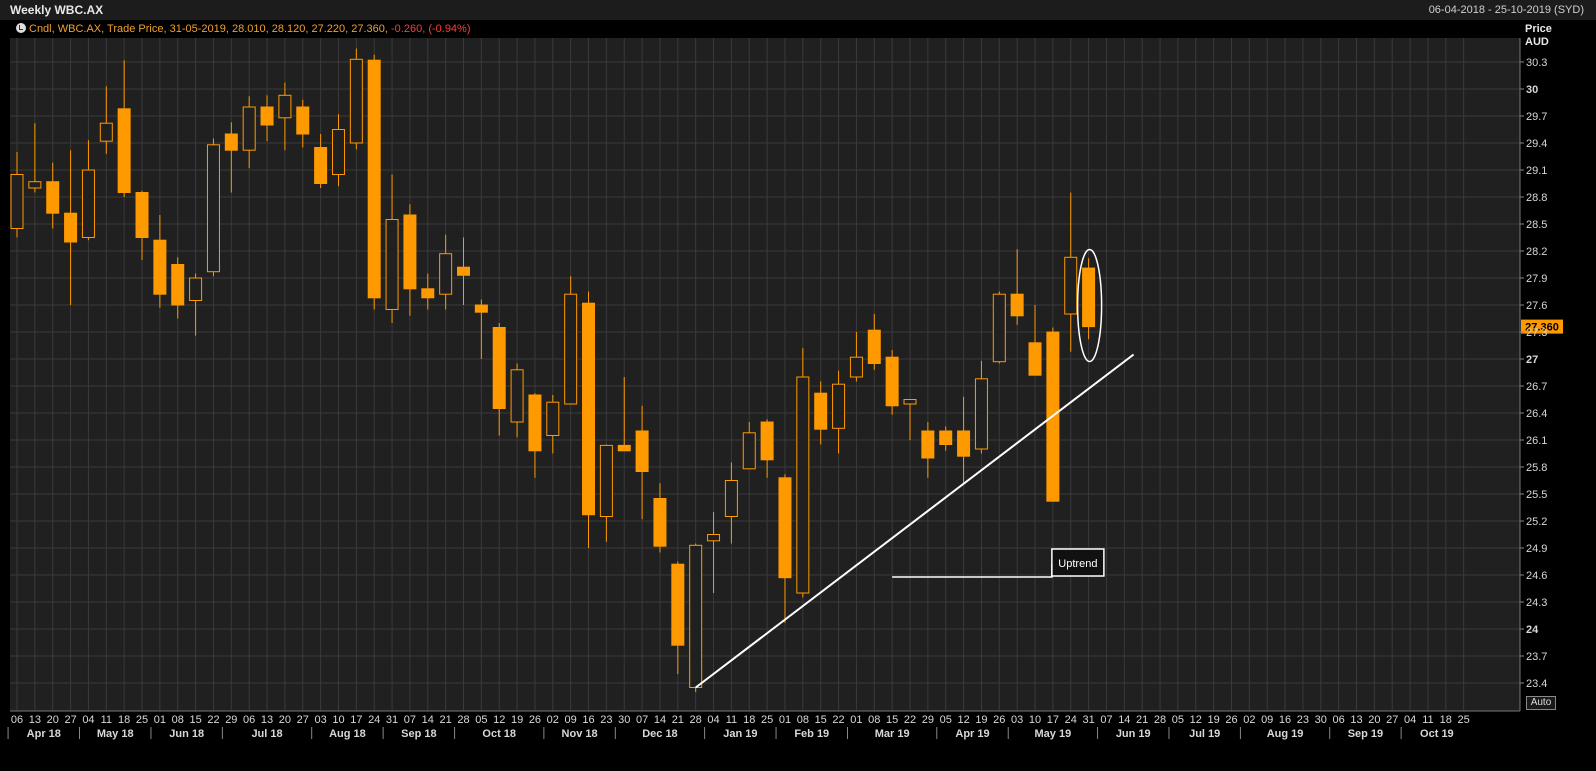  Describe the element at coordinates (1536, 657) in the screenshot. I see `y-tick-label: 23.7` at that location.